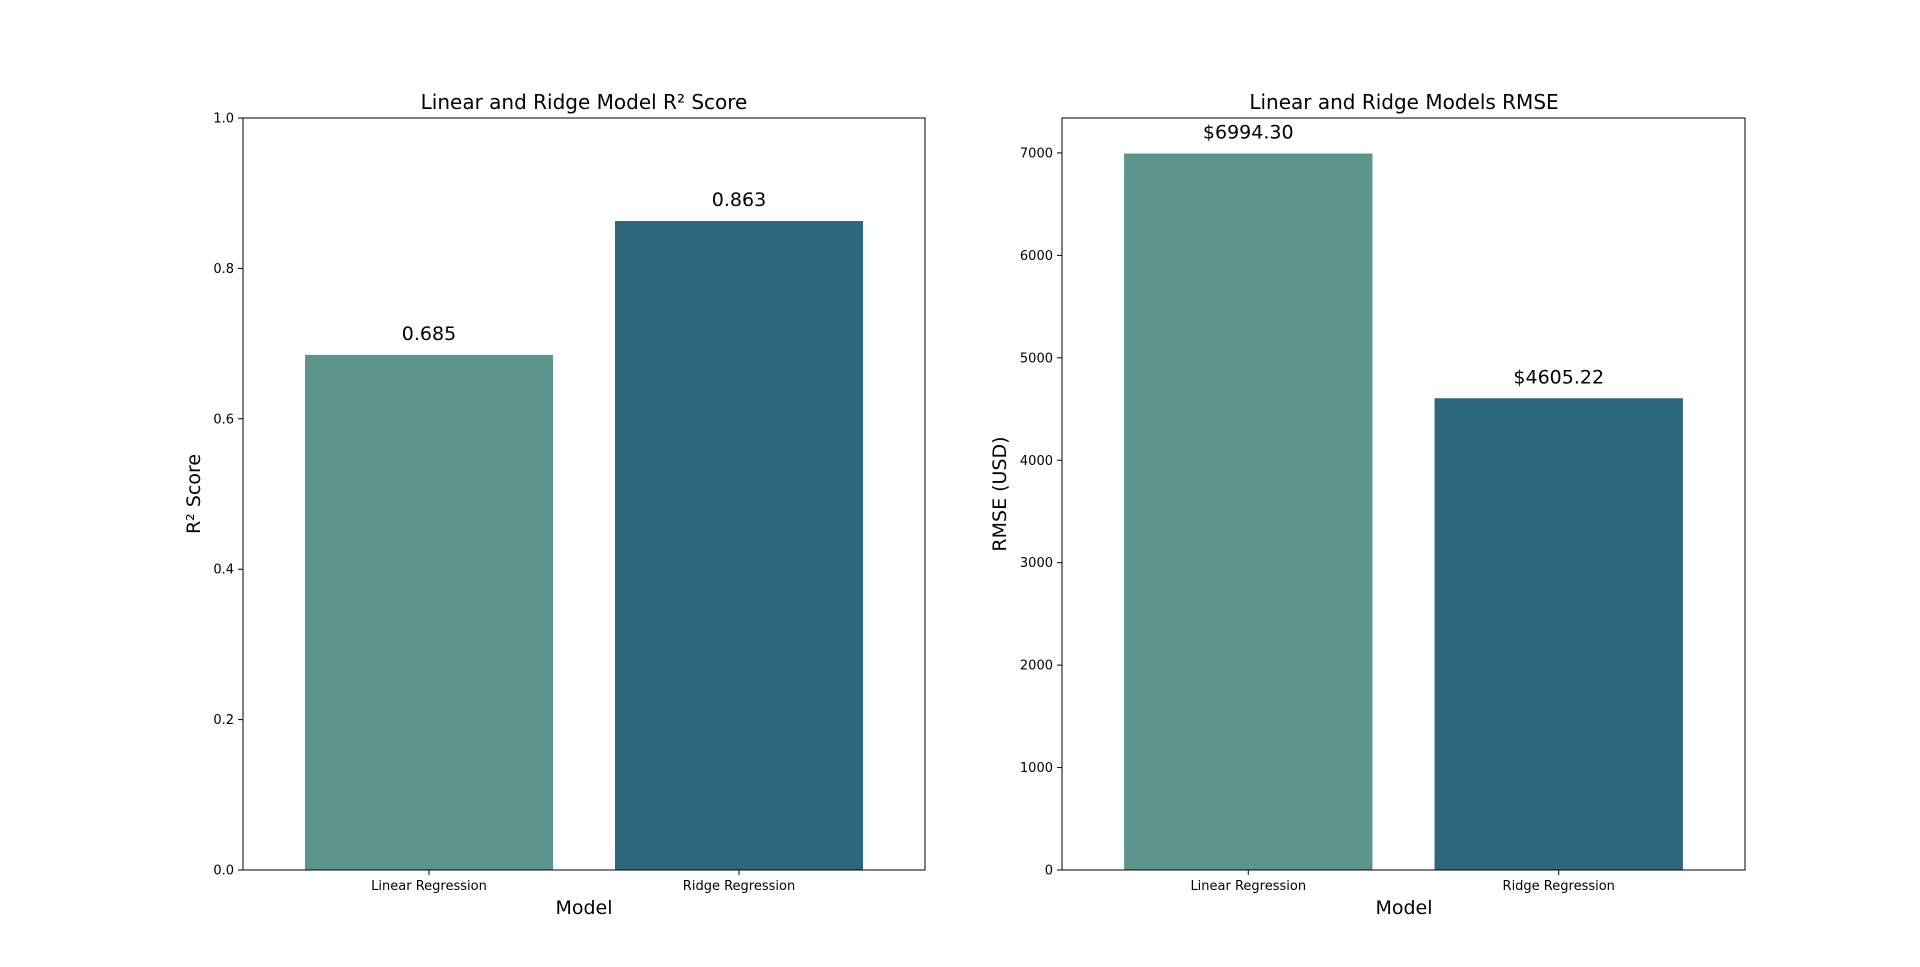 Image resolution: width=1920 pixels, height=967 pixels. What do you see at coordinates (223, 269) in the screenshot?
I see `y-tick-label: 0.8` at bounding box center [223, 269].